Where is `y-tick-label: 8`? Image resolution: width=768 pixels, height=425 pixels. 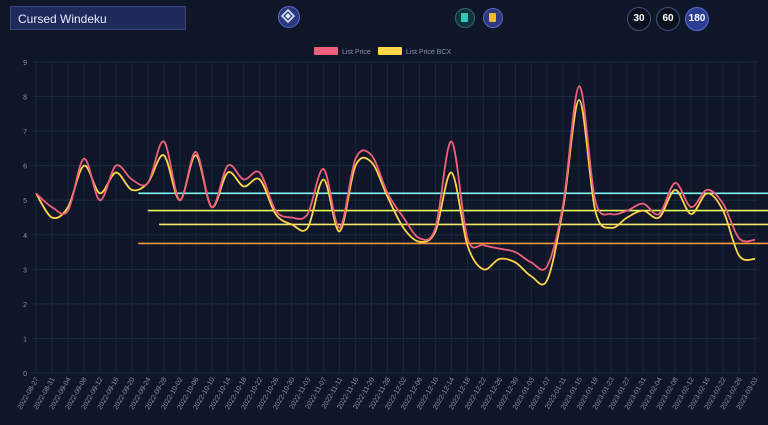
y-tick-label: 8 is located at coordinates (25, 98).